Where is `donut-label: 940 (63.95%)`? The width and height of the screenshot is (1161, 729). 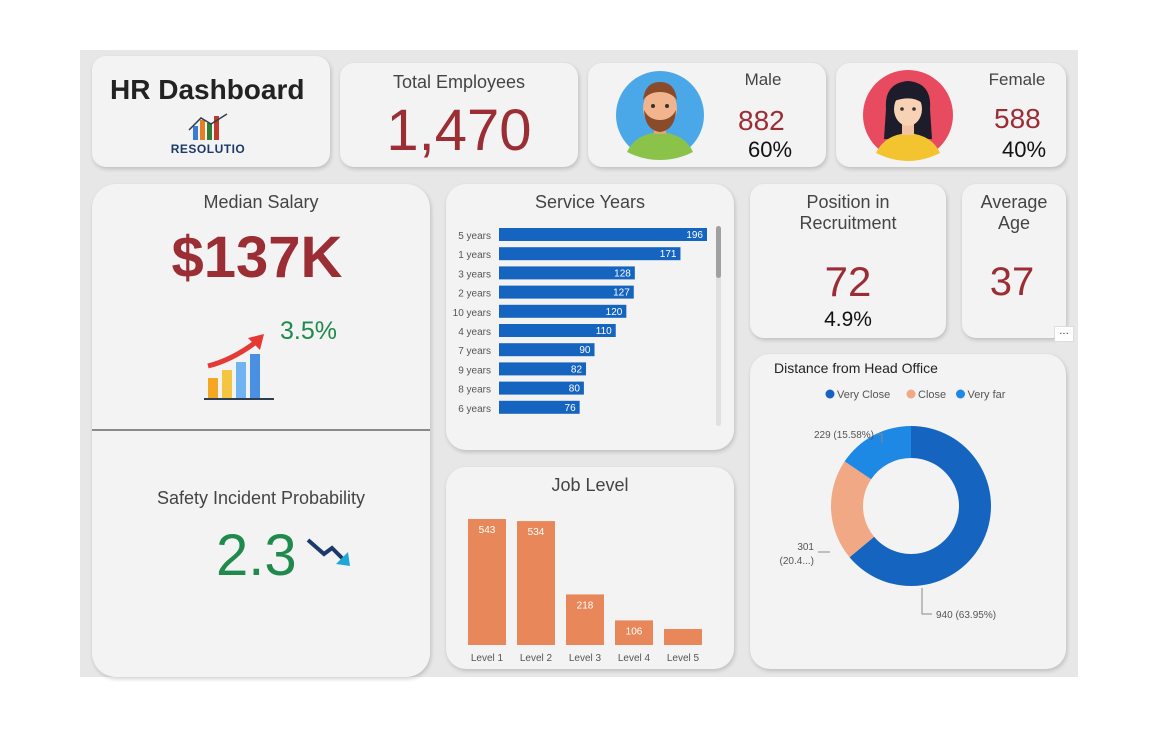 donut-label: 940 (63.95%) is located at coordinates (966, 615).